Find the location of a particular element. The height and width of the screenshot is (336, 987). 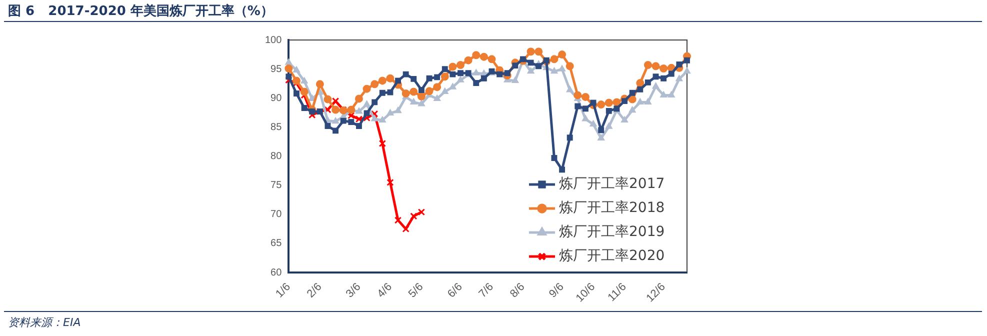

x-tick-label: 1/6 is located at coordinates (283, 290).